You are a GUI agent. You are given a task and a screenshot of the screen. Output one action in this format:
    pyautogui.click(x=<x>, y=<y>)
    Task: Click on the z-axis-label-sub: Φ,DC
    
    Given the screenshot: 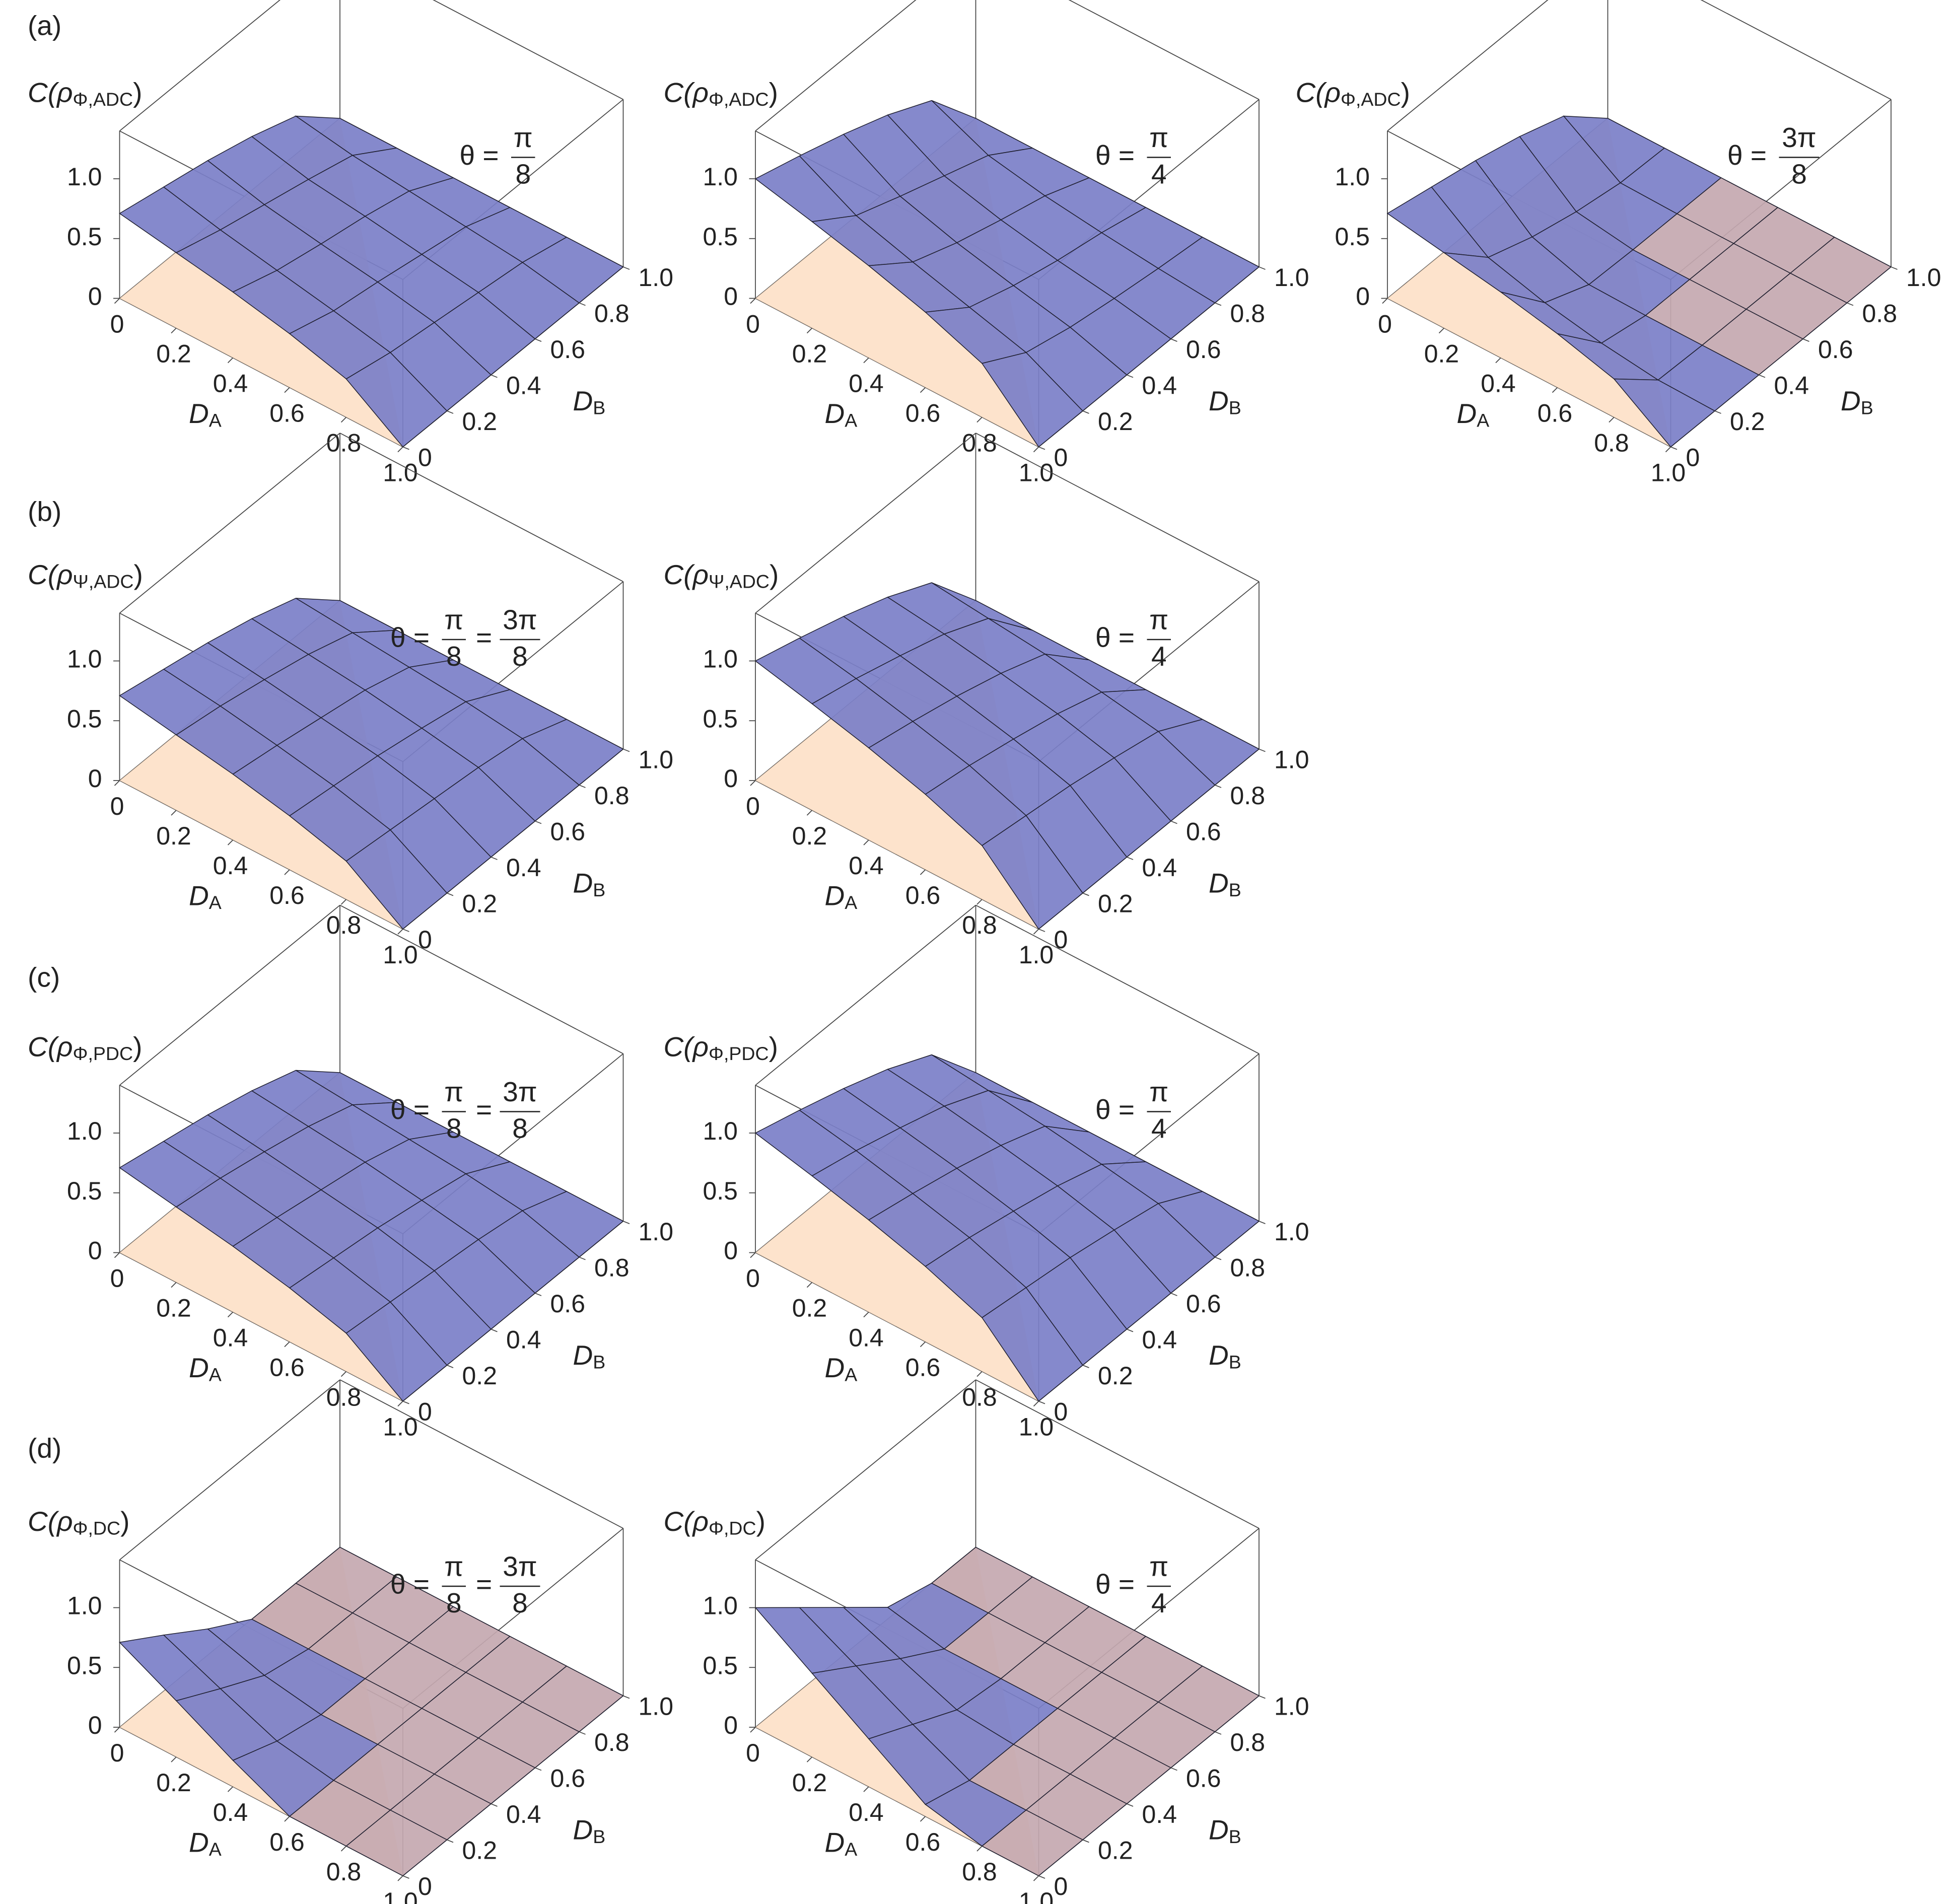 What is the action you would take?
    pyautogui.click(x=732, y=1528)
    